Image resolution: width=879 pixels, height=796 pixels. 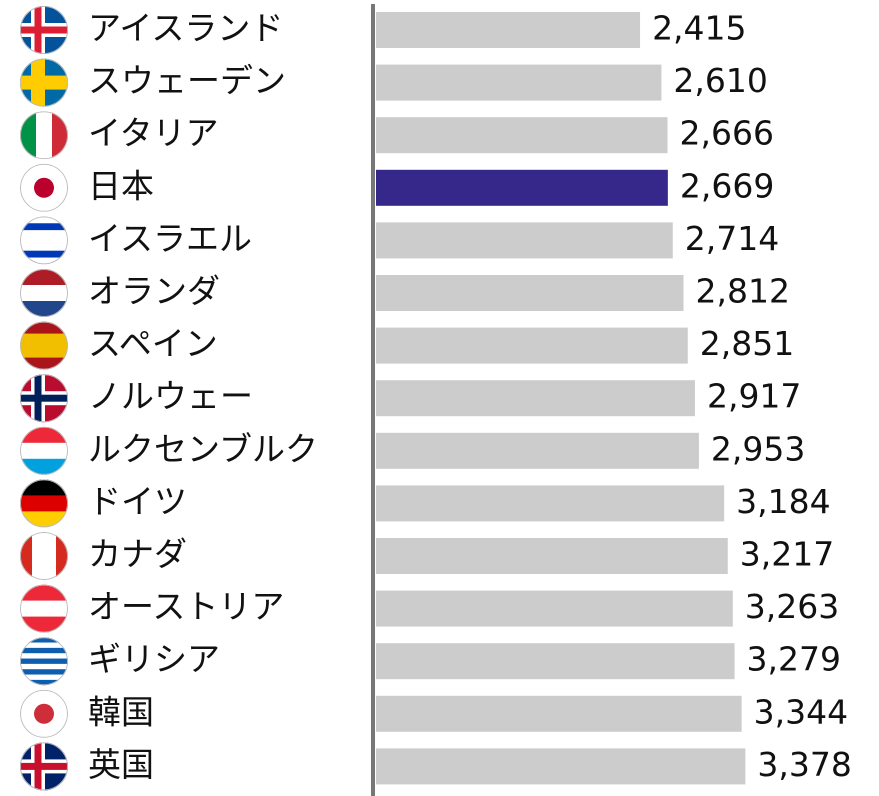 What do you see at coordinates (742, 291) in the screenshot?
I see `value-label: 2,812` at bounding box center [742, 291].